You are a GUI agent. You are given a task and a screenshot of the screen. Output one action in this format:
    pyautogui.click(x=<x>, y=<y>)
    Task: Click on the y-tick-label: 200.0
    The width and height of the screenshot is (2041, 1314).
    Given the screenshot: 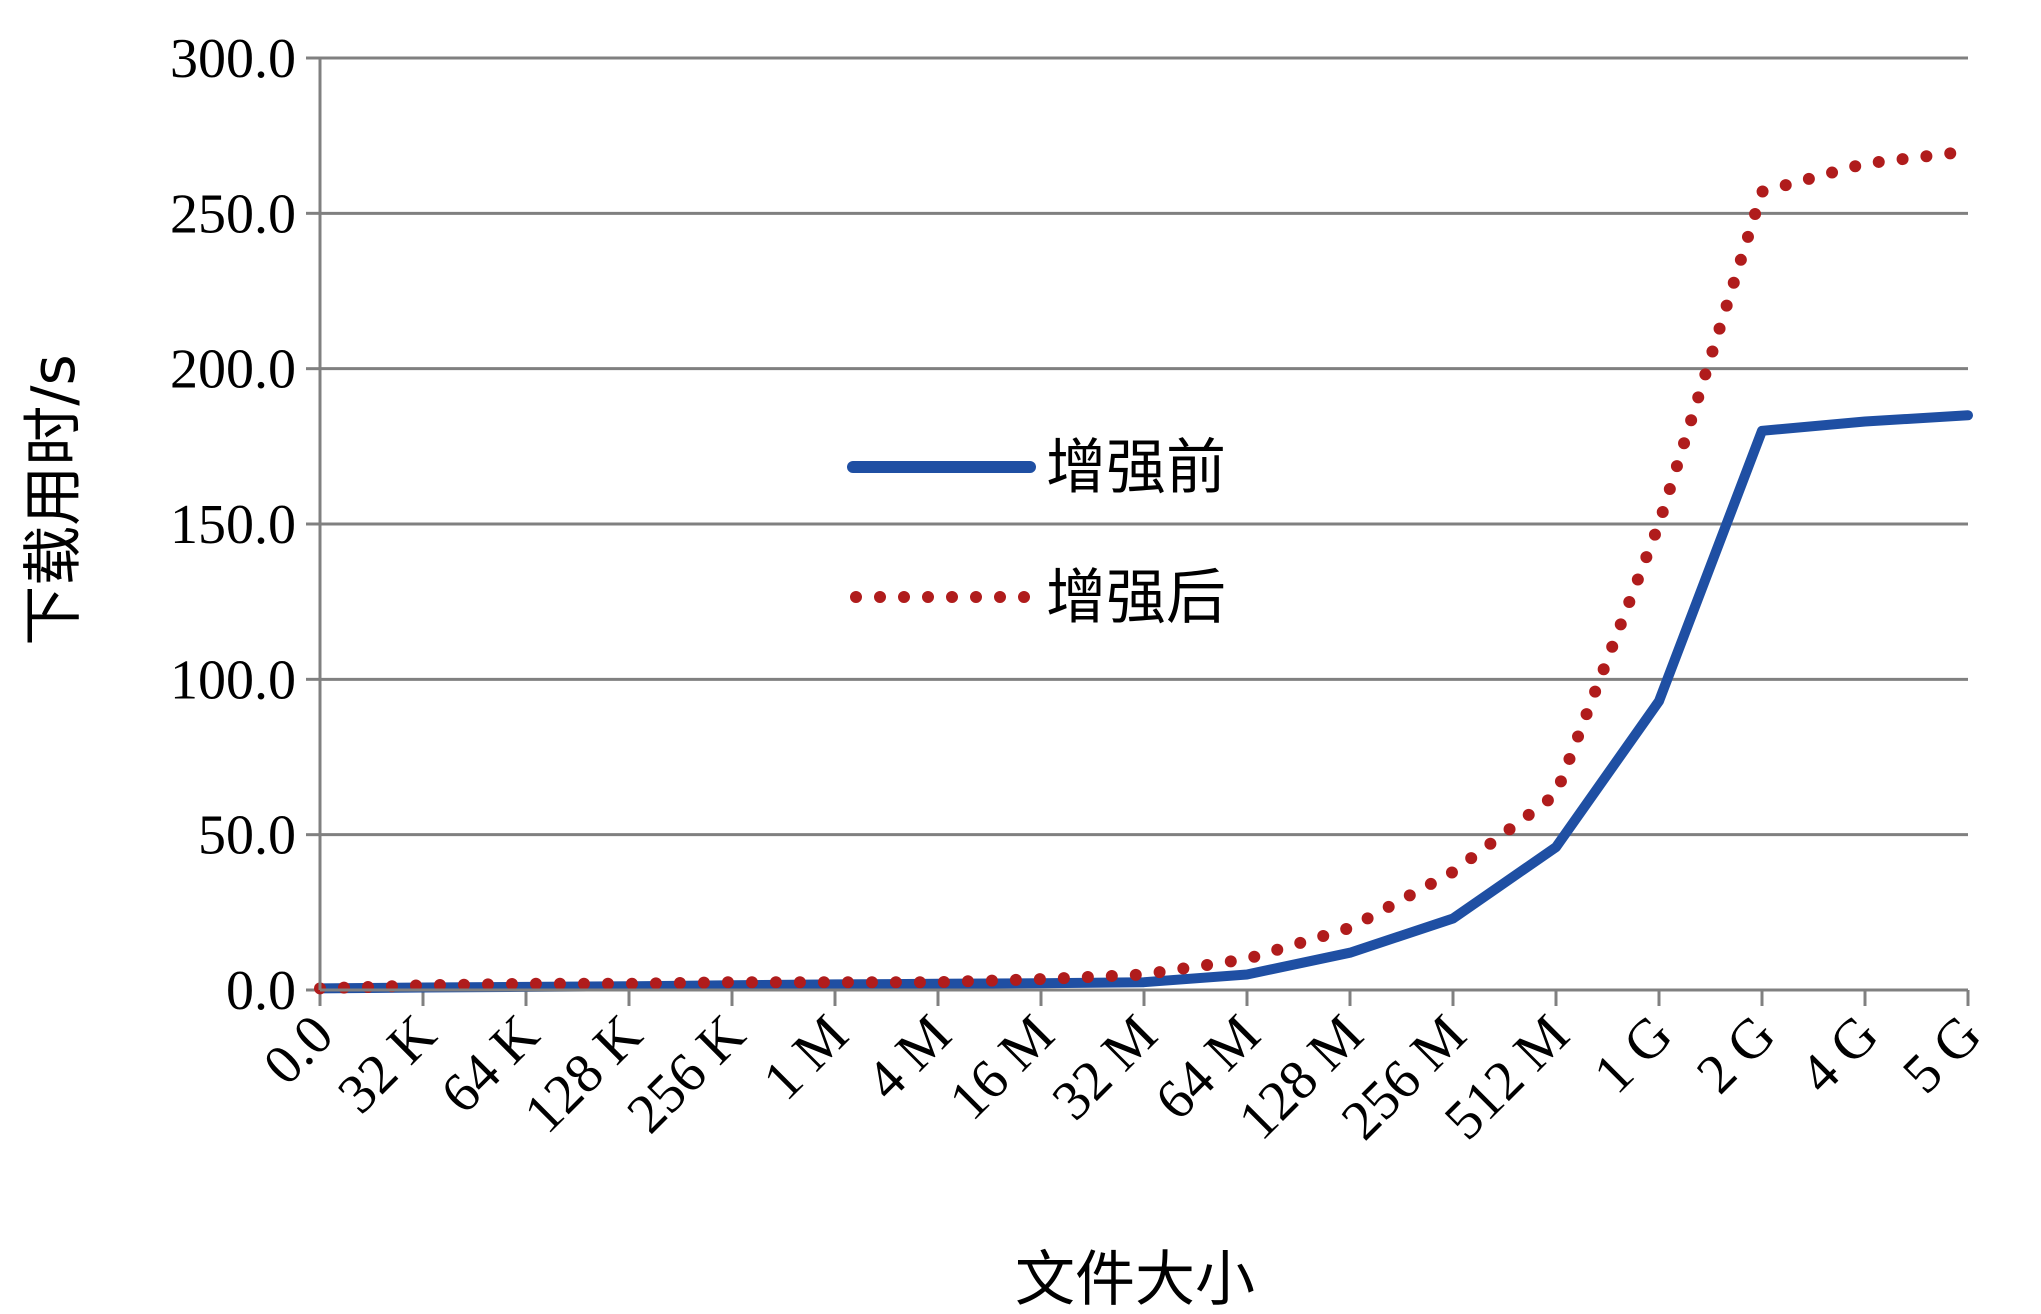 What is the action you would take?
    pyautogui.click(x=233, y=370)
    